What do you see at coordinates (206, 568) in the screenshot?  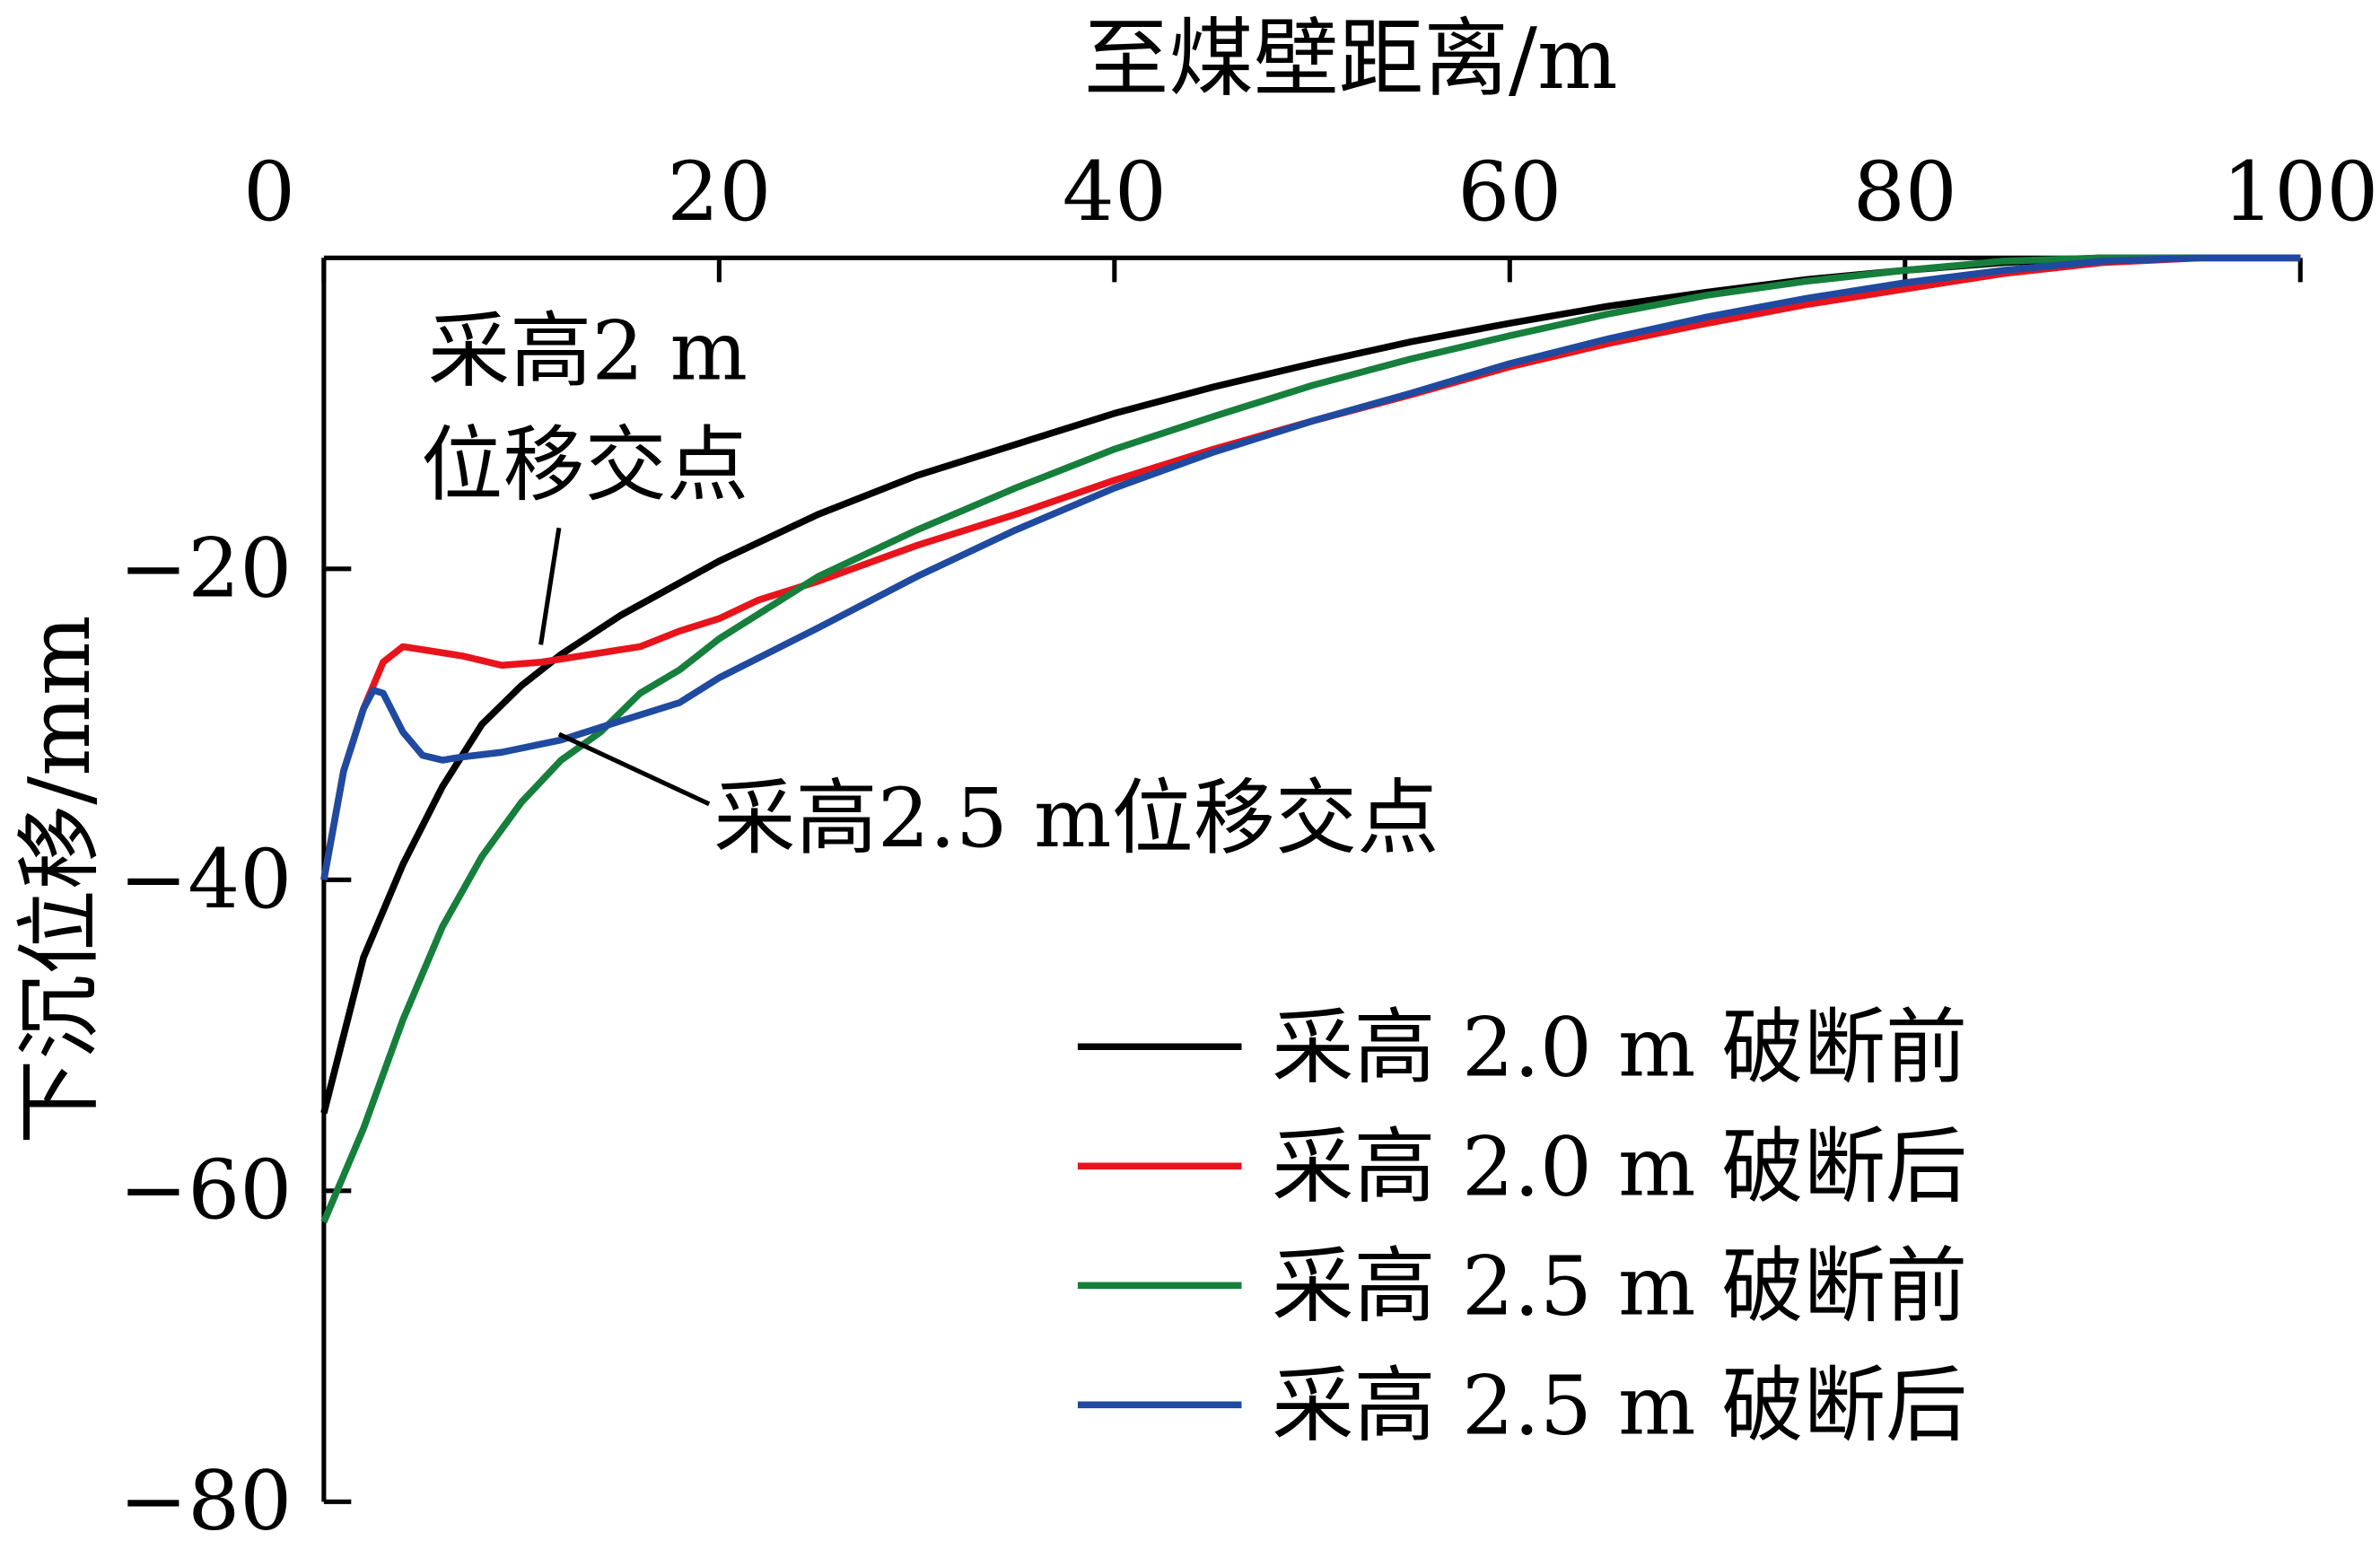 I see `y-tick-label: −20` at bounding box center [206, 568].